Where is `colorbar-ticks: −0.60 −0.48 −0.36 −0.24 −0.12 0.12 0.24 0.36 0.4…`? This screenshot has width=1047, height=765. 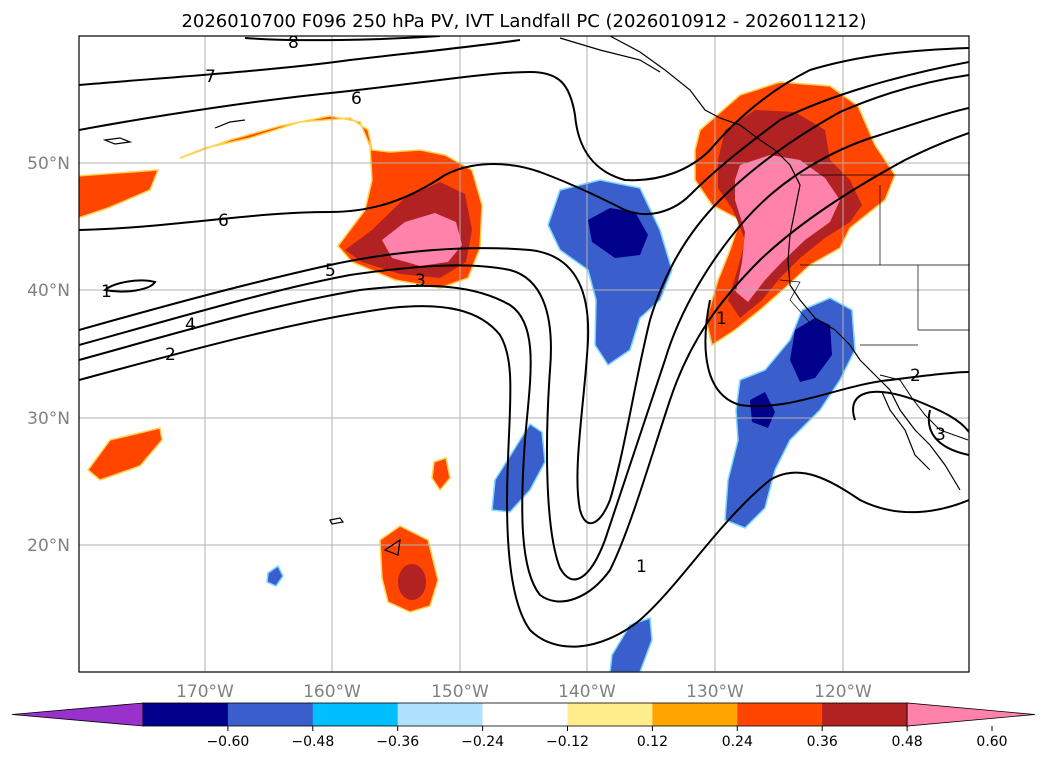
colorbar-ticks: −0.60 −0.48 −0.36 −0.24 −0.12 0.12 0.24 0.36 0.4… is located at coordinates (607, 738).